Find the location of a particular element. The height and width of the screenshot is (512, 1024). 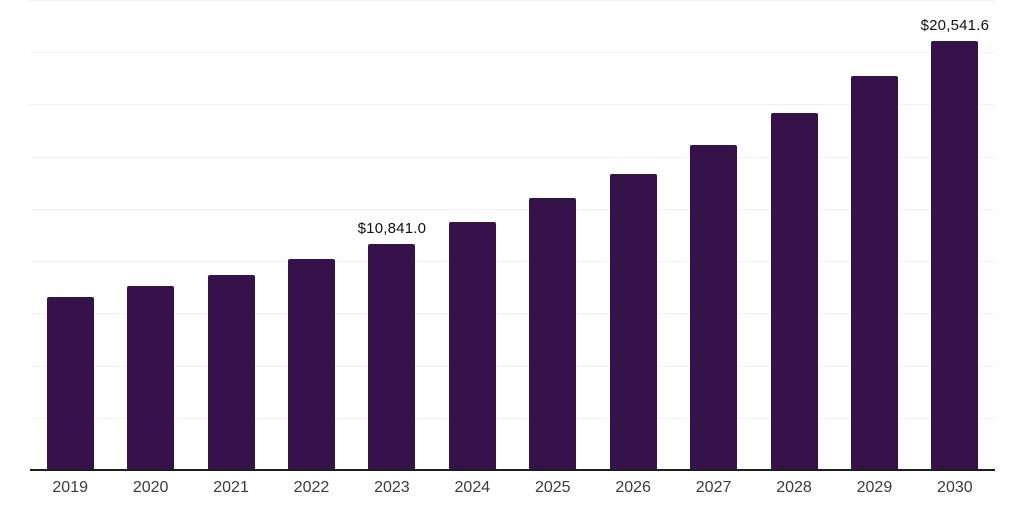

x-tick-2027: 2027 is located at coordinates (713, 487).